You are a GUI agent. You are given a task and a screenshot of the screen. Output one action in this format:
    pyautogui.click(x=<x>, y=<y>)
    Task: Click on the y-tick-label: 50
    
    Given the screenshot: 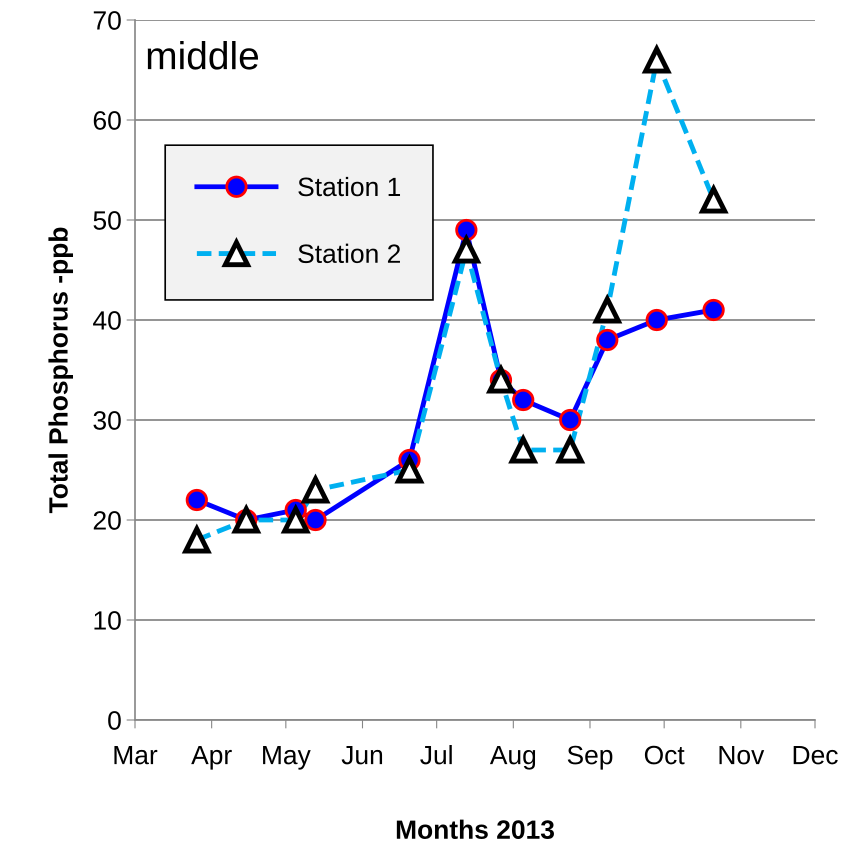 What is the action you would take?
    pyautogui.click(x=107, y=220)
    